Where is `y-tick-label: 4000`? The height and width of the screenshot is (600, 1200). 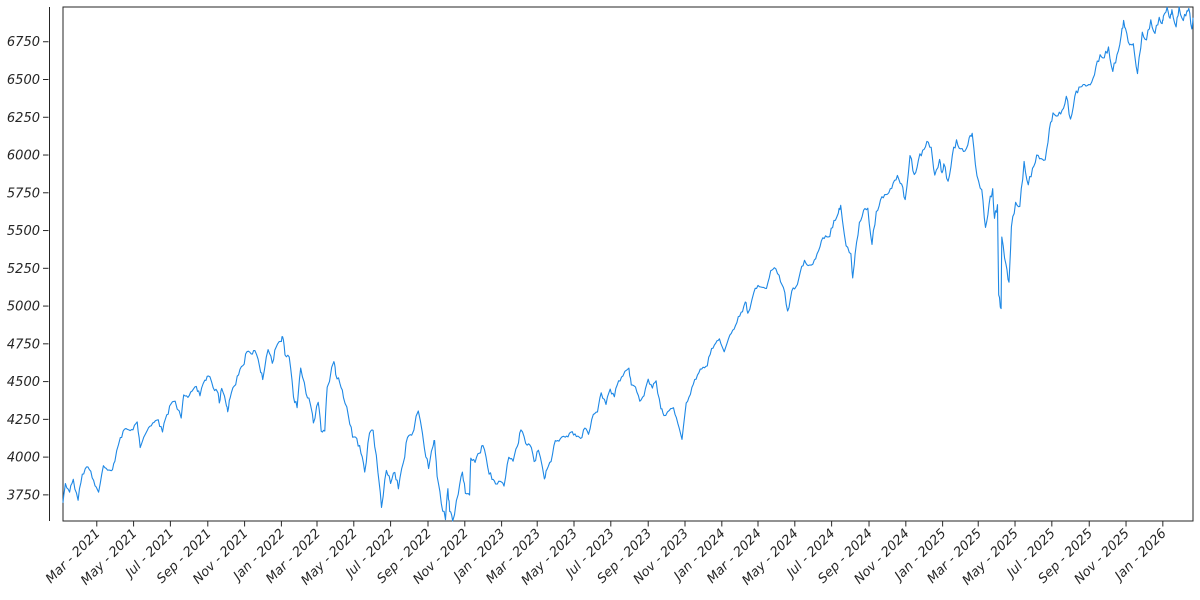 y-tick-label: 4000 is located at coordinates (23, 458).